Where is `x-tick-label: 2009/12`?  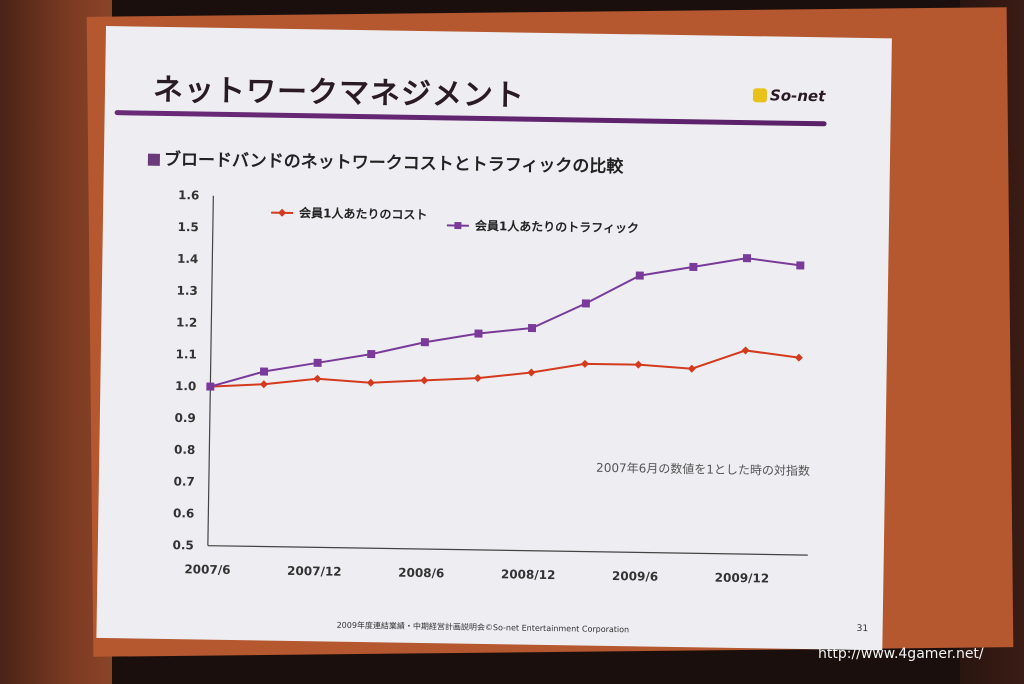 x-tick-label: 2009/12 is located at coordinates (742, 578).